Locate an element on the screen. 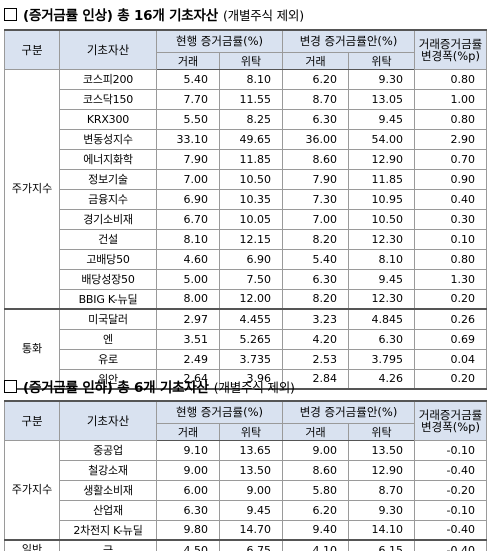 This screenshot has width=491, height=551. proposed-trade-rate: 4.10 is located at coordinates (316, 545).